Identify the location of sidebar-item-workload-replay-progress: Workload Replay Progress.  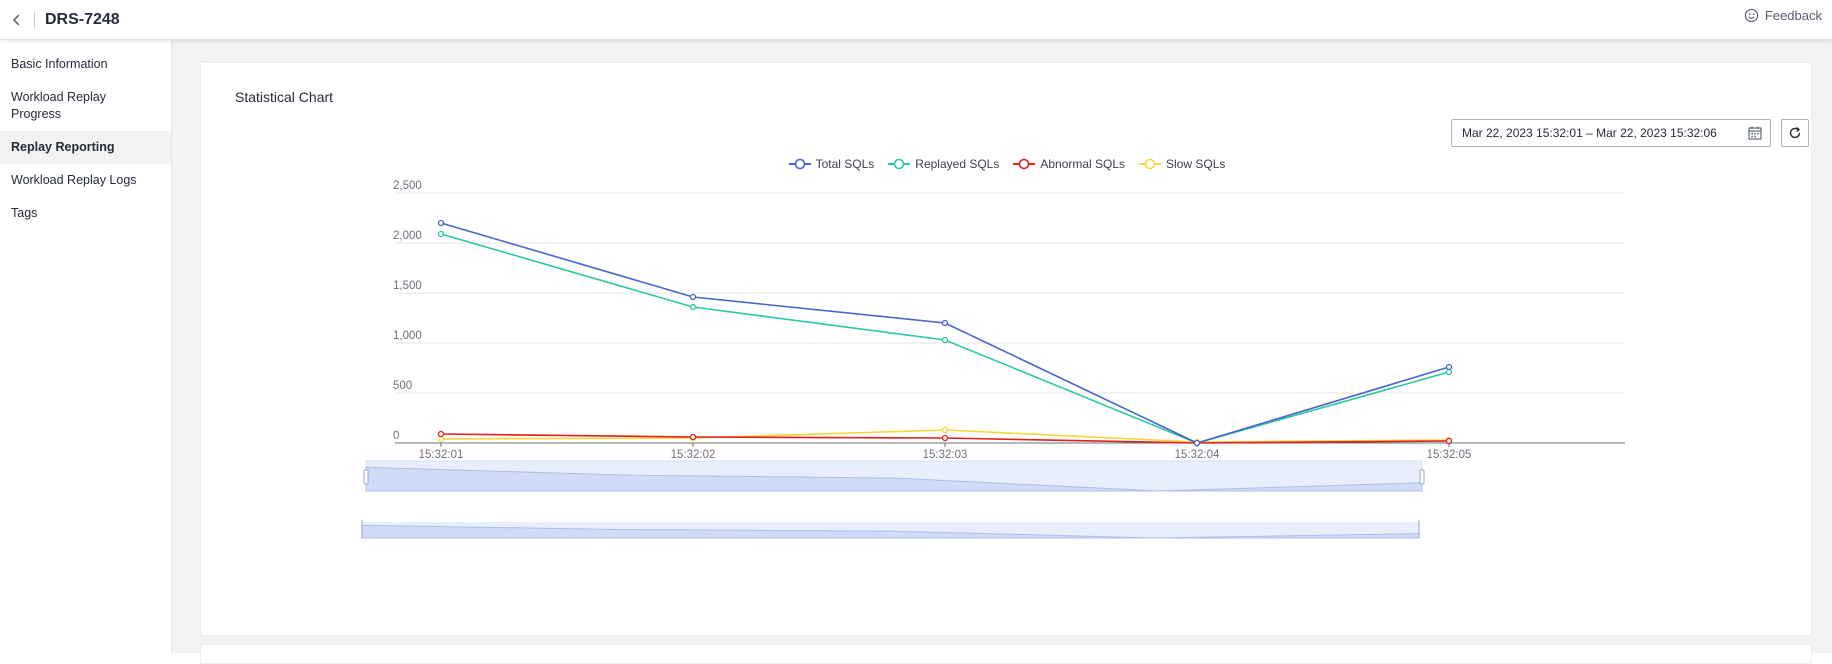
(58, 105).